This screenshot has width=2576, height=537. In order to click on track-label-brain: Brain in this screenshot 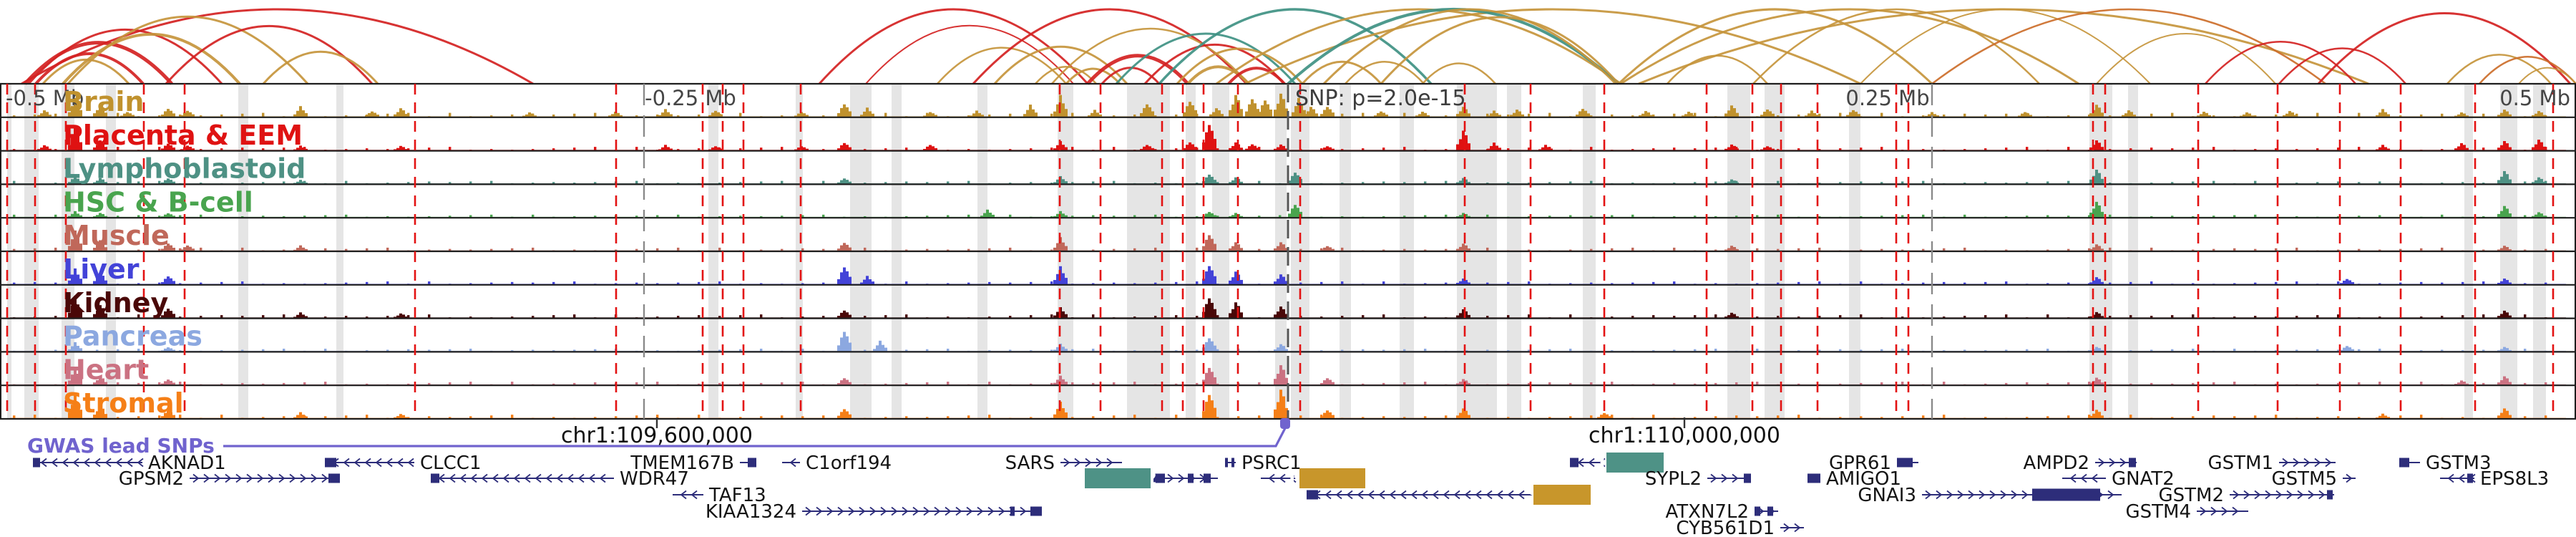, I will do `click(103, 101)`.